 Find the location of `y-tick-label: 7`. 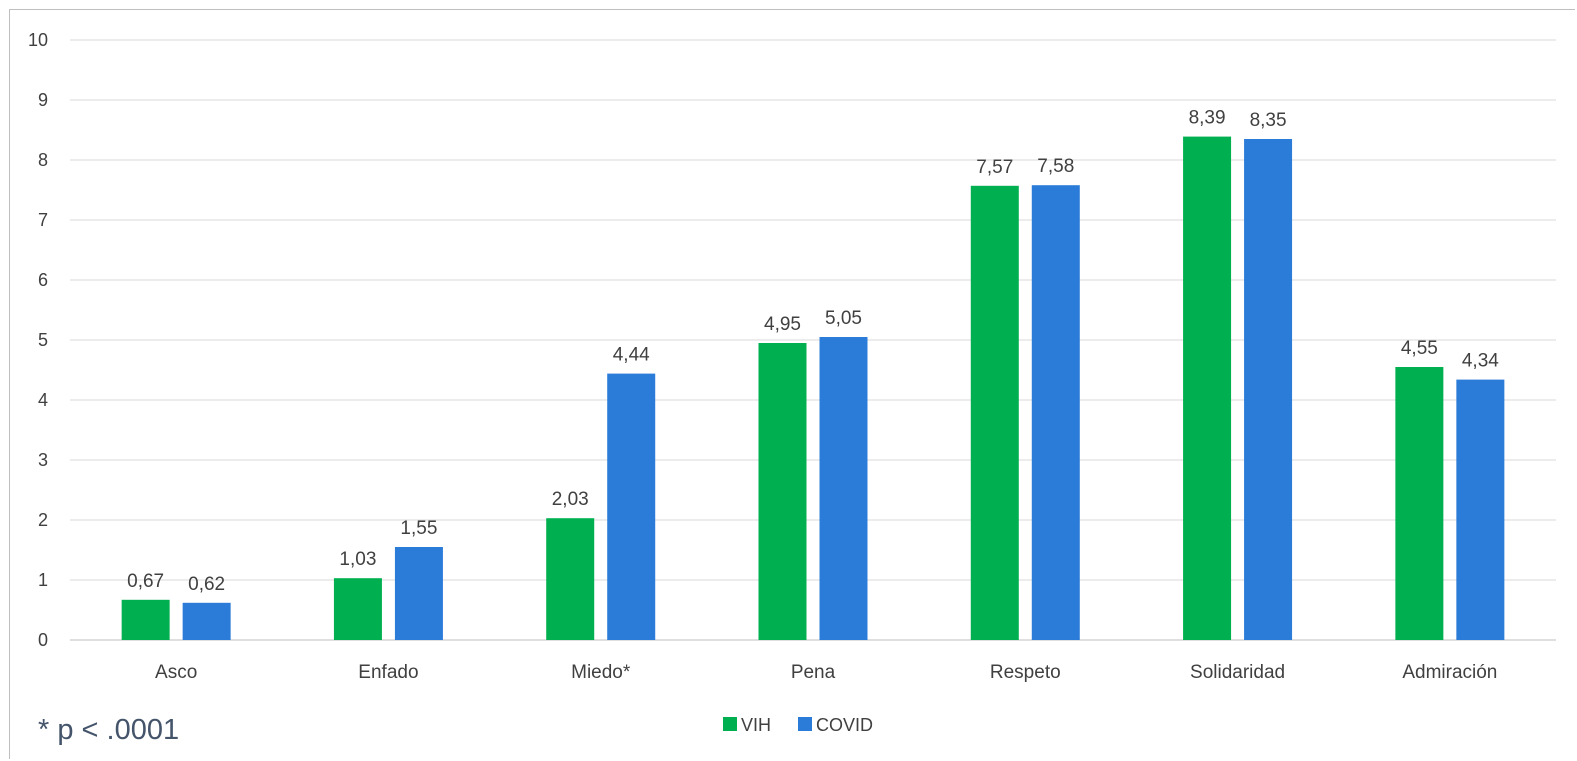

y-tick-label: 7 is located at coordinates (43, 220).